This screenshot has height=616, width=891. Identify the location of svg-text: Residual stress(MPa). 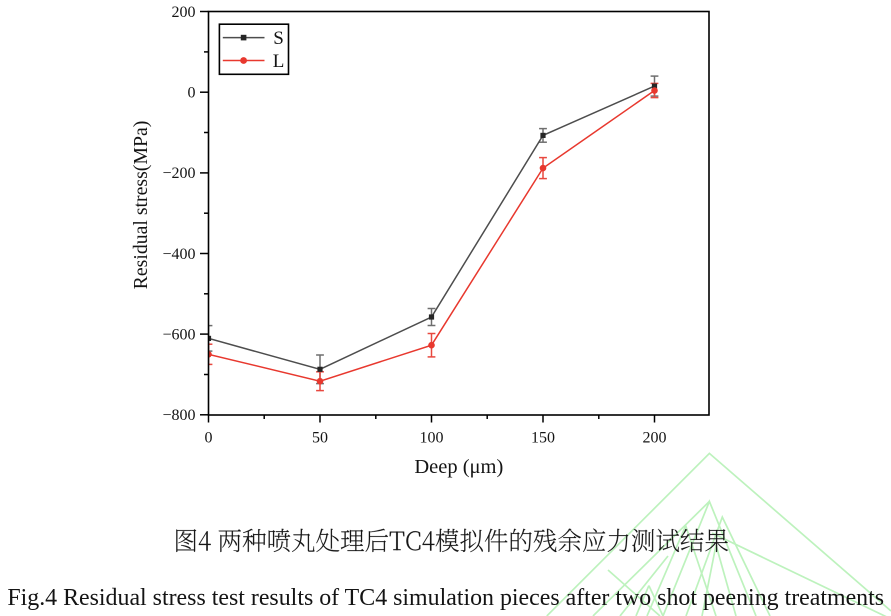
(141, 205).